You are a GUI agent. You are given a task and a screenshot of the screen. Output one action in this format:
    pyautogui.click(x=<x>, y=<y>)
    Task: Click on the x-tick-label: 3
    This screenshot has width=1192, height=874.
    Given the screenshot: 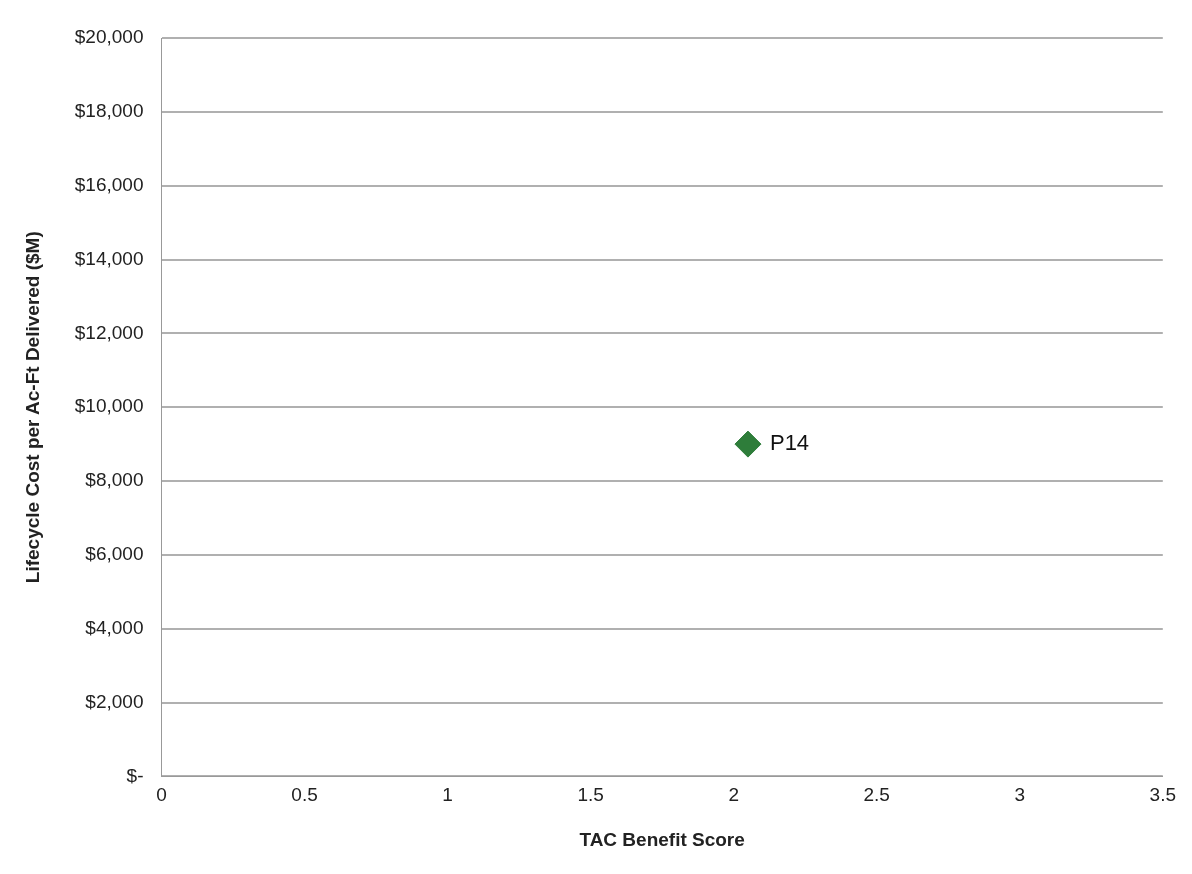 What is the action you would take?
    pyautogui.click(x=1020, y=795)
    